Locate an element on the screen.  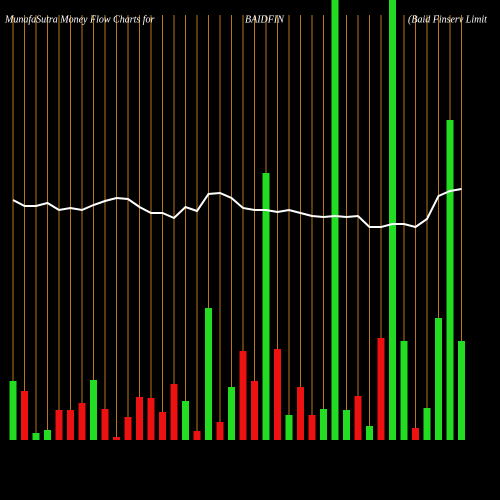
money-flow-line is located at coordinates (237, 208).